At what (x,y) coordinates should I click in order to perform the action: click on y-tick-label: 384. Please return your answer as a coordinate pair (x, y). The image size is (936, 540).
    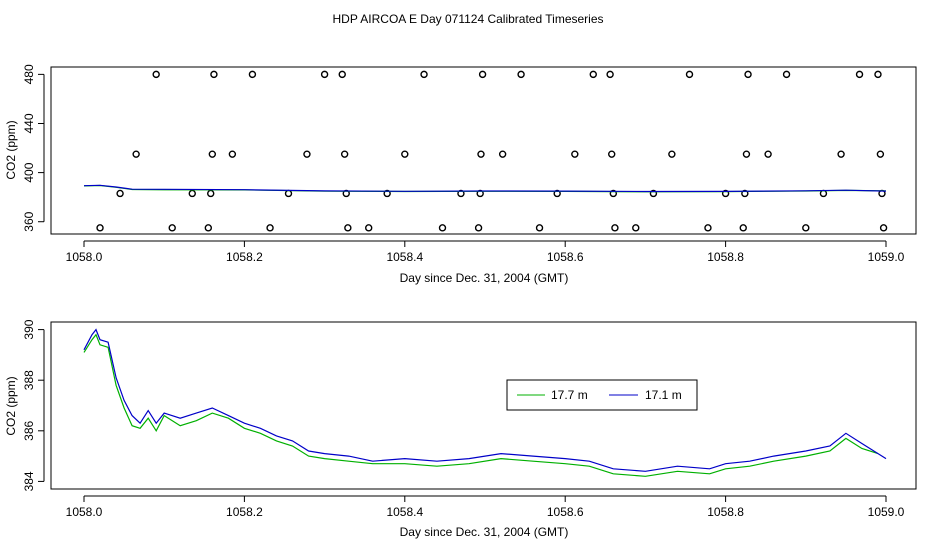
    Looking at the image, I should click on (29, 481).